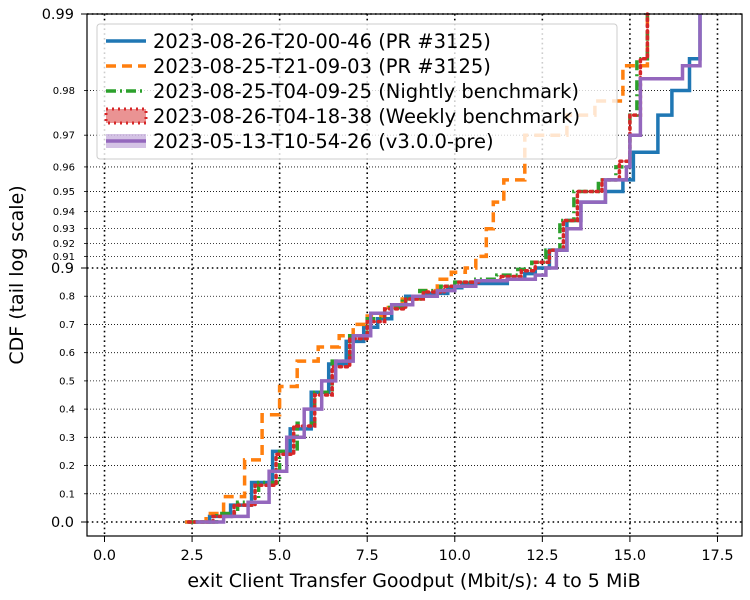  I want to click on y-minor-tick-label: 0.93, so click(64, 229).